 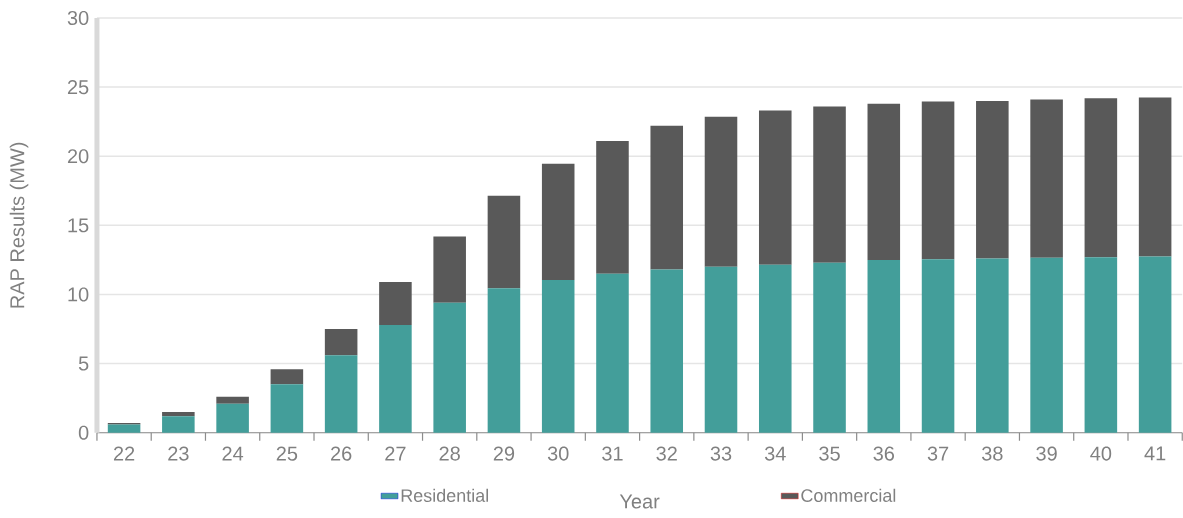 I want to click on x-tick-label: 36, so click(x=884, y=453).